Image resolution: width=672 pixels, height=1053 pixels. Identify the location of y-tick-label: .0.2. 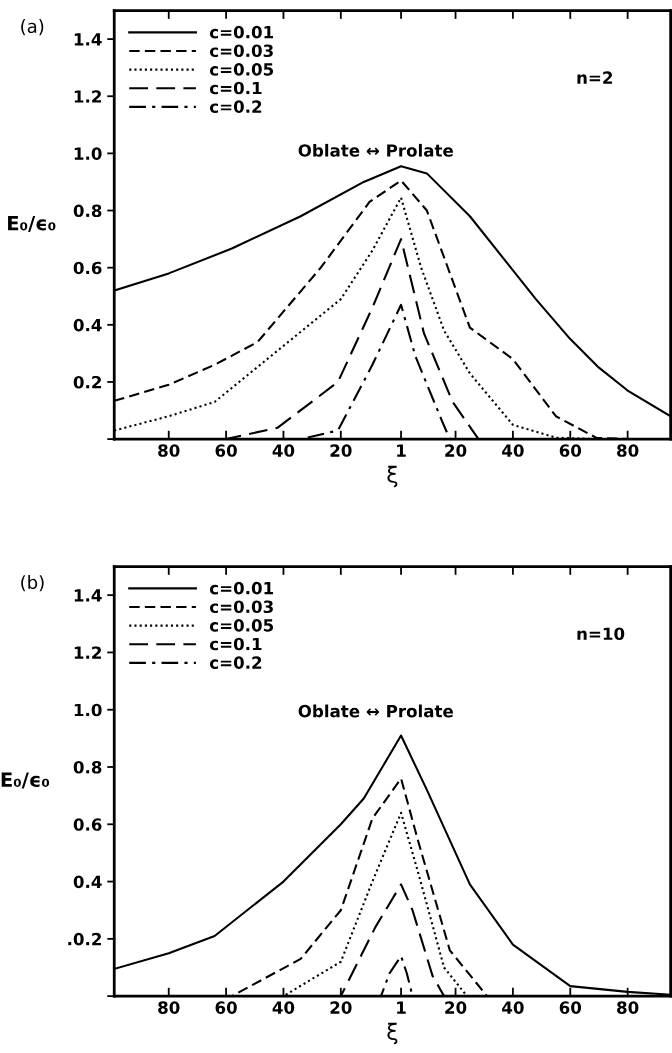
(84, 939).